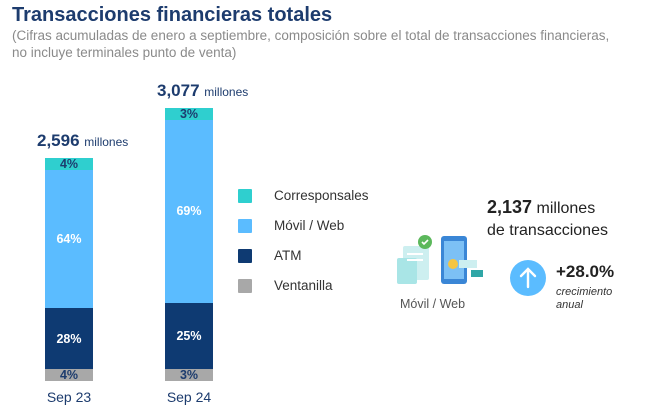 This screenshot has height=414, width=667. Describe the element at coordinates (69, 239) in the screenshot. I see `bar-segment-m-vil-web: 64%` at that location.